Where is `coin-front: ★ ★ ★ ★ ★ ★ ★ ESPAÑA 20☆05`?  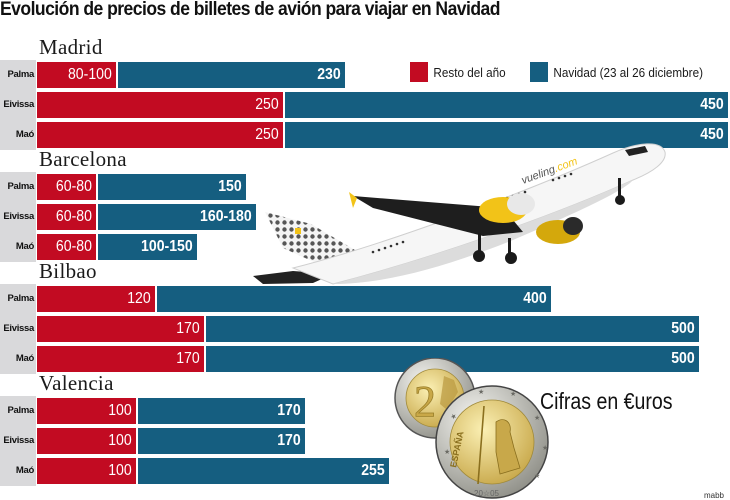 coin-front: ★ ★ ★ ★ ★ ★ ★ ESPAÑA 20☆05 is located at coordinates (492, 442).